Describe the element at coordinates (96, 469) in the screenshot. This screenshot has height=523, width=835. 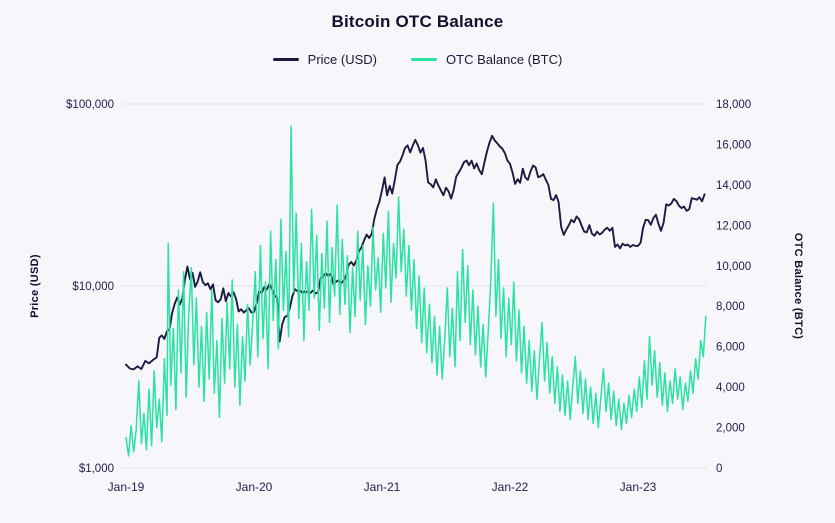
I see `y-left-tick-label: $1,000` at that location.